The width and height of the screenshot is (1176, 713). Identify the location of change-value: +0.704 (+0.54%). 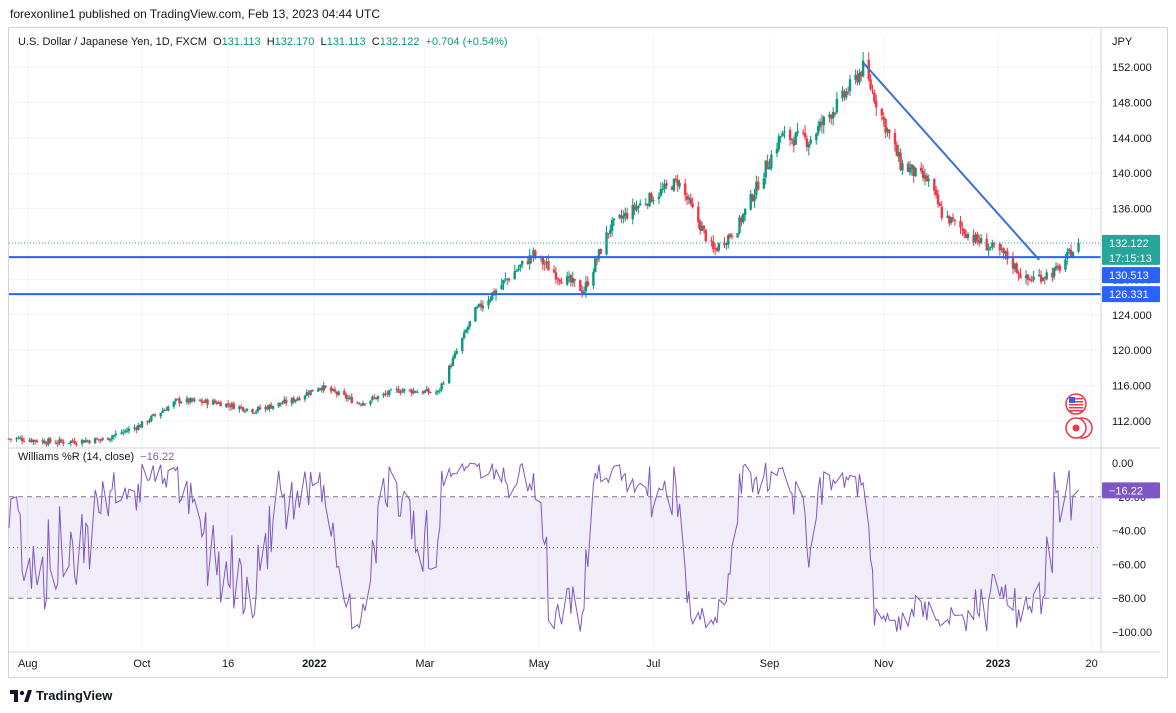
(466, 42).